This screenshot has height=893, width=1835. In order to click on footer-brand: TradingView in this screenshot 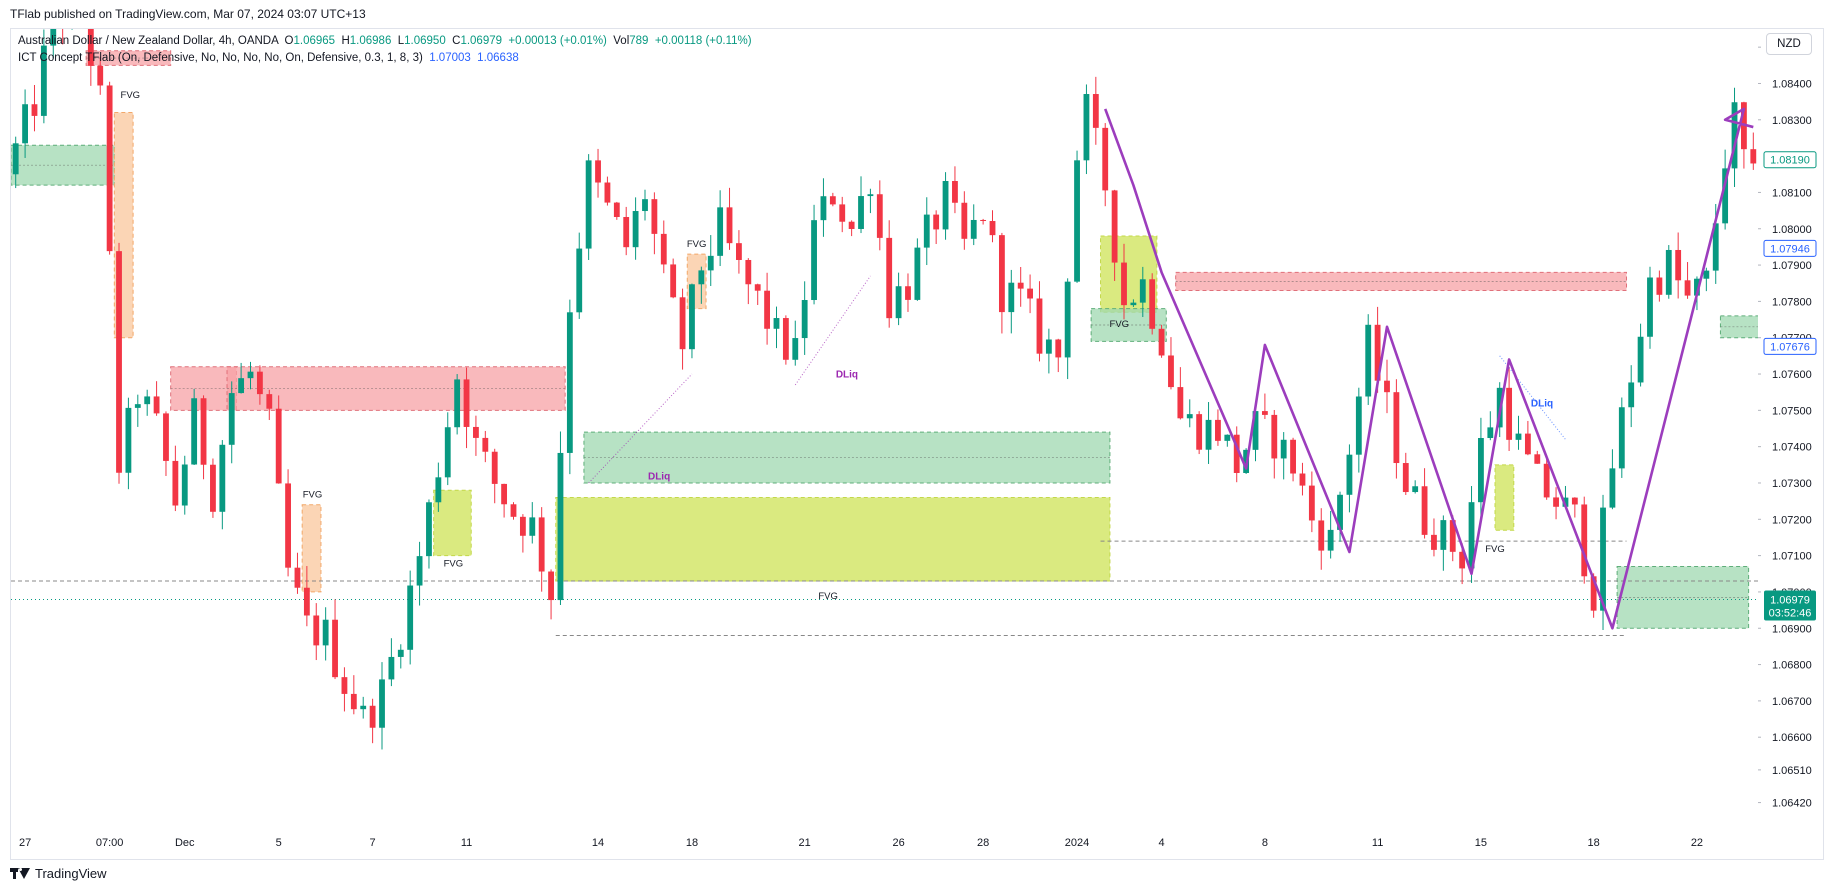, I will do `click(58, 873)`.